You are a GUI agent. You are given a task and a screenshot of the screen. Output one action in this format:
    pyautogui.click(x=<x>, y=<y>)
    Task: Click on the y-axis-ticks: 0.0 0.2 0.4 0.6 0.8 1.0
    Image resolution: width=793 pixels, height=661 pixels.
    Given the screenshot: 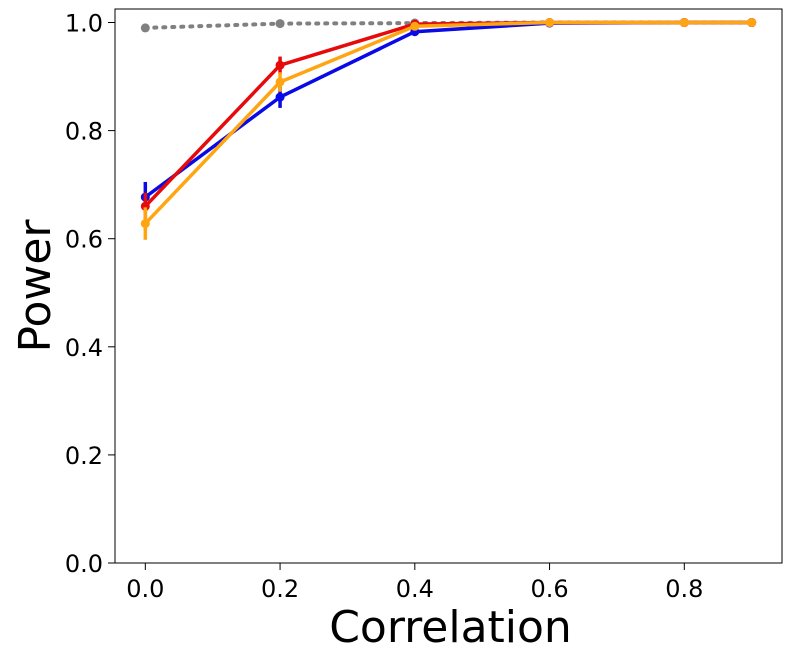 What is the action you would take?
    pyautogui.click(x=90, y=294)
    